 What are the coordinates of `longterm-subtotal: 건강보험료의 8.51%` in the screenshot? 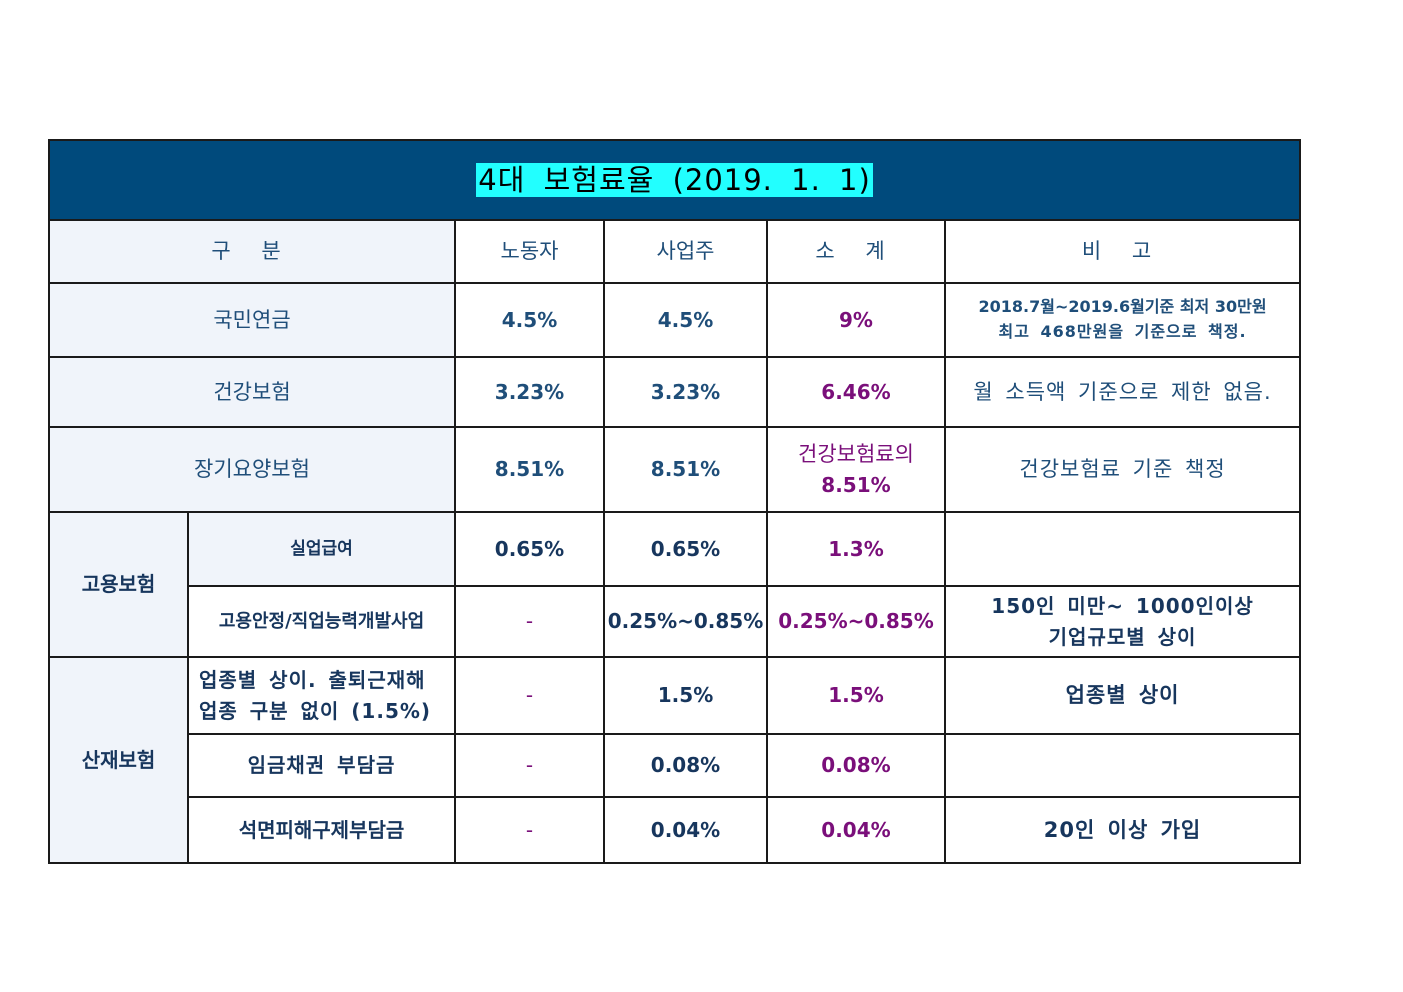 It's located at (856, 469).